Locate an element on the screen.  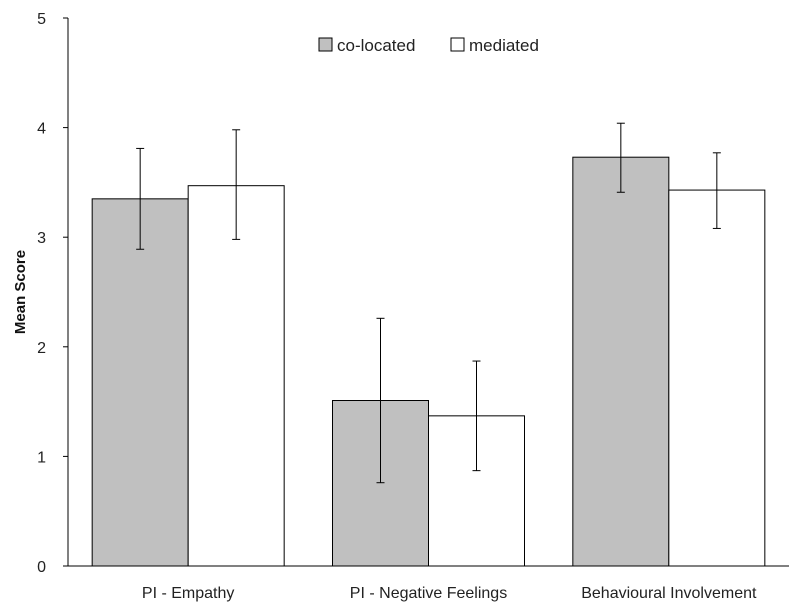
y-tick-label: 2 is located at coordinates (41, 348).